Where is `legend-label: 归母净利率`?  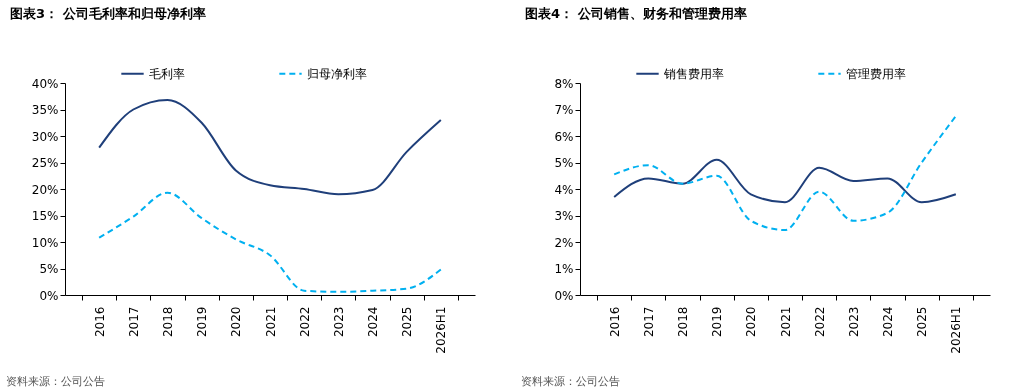 legend-label: 归母净利率 is located at coordinates (337, 73).